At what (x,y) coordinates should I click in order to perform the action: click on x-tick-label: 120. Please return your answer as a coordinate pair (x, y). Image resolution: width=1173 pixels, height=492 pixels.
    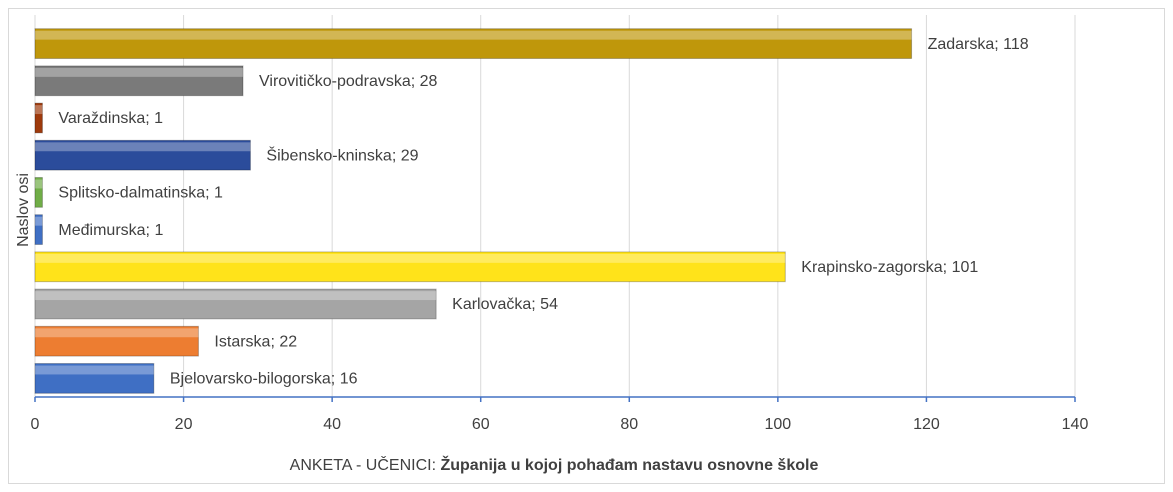
    Looking at the image, I should click on (926, 424).